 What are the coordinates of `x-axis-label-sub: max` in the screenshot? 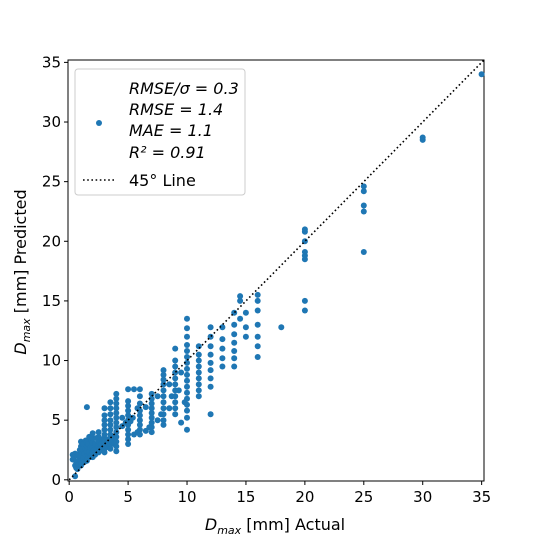 It's located at (229, 530).